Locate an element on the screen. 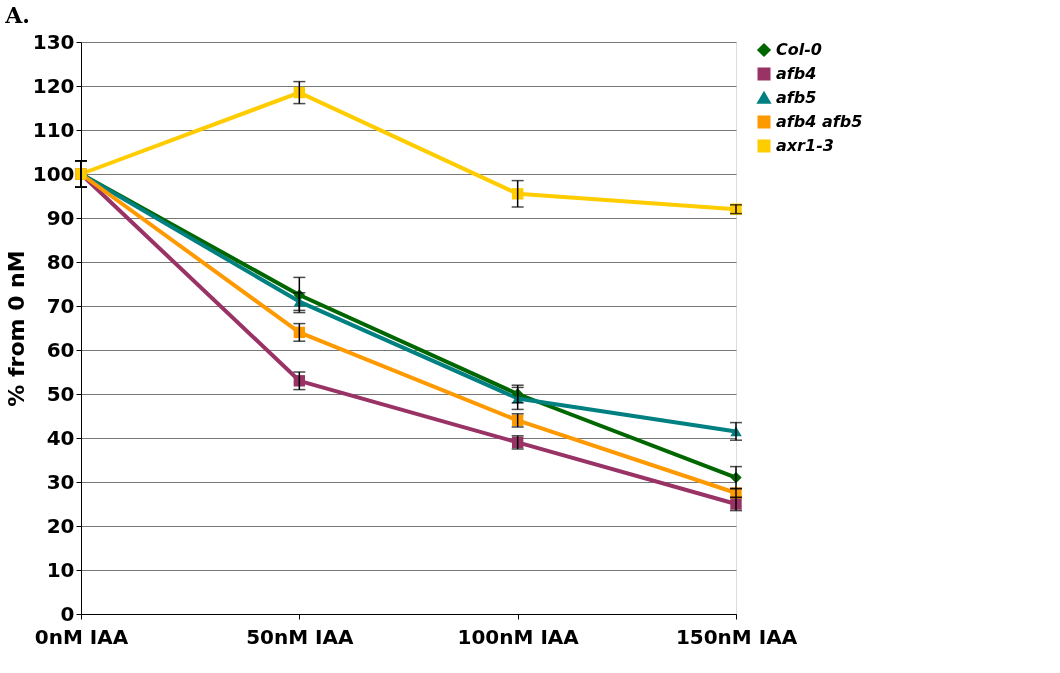 The width and height of the screenshot is (1060, 673). legend-label: afb5 is located at coordinates (796, 97).